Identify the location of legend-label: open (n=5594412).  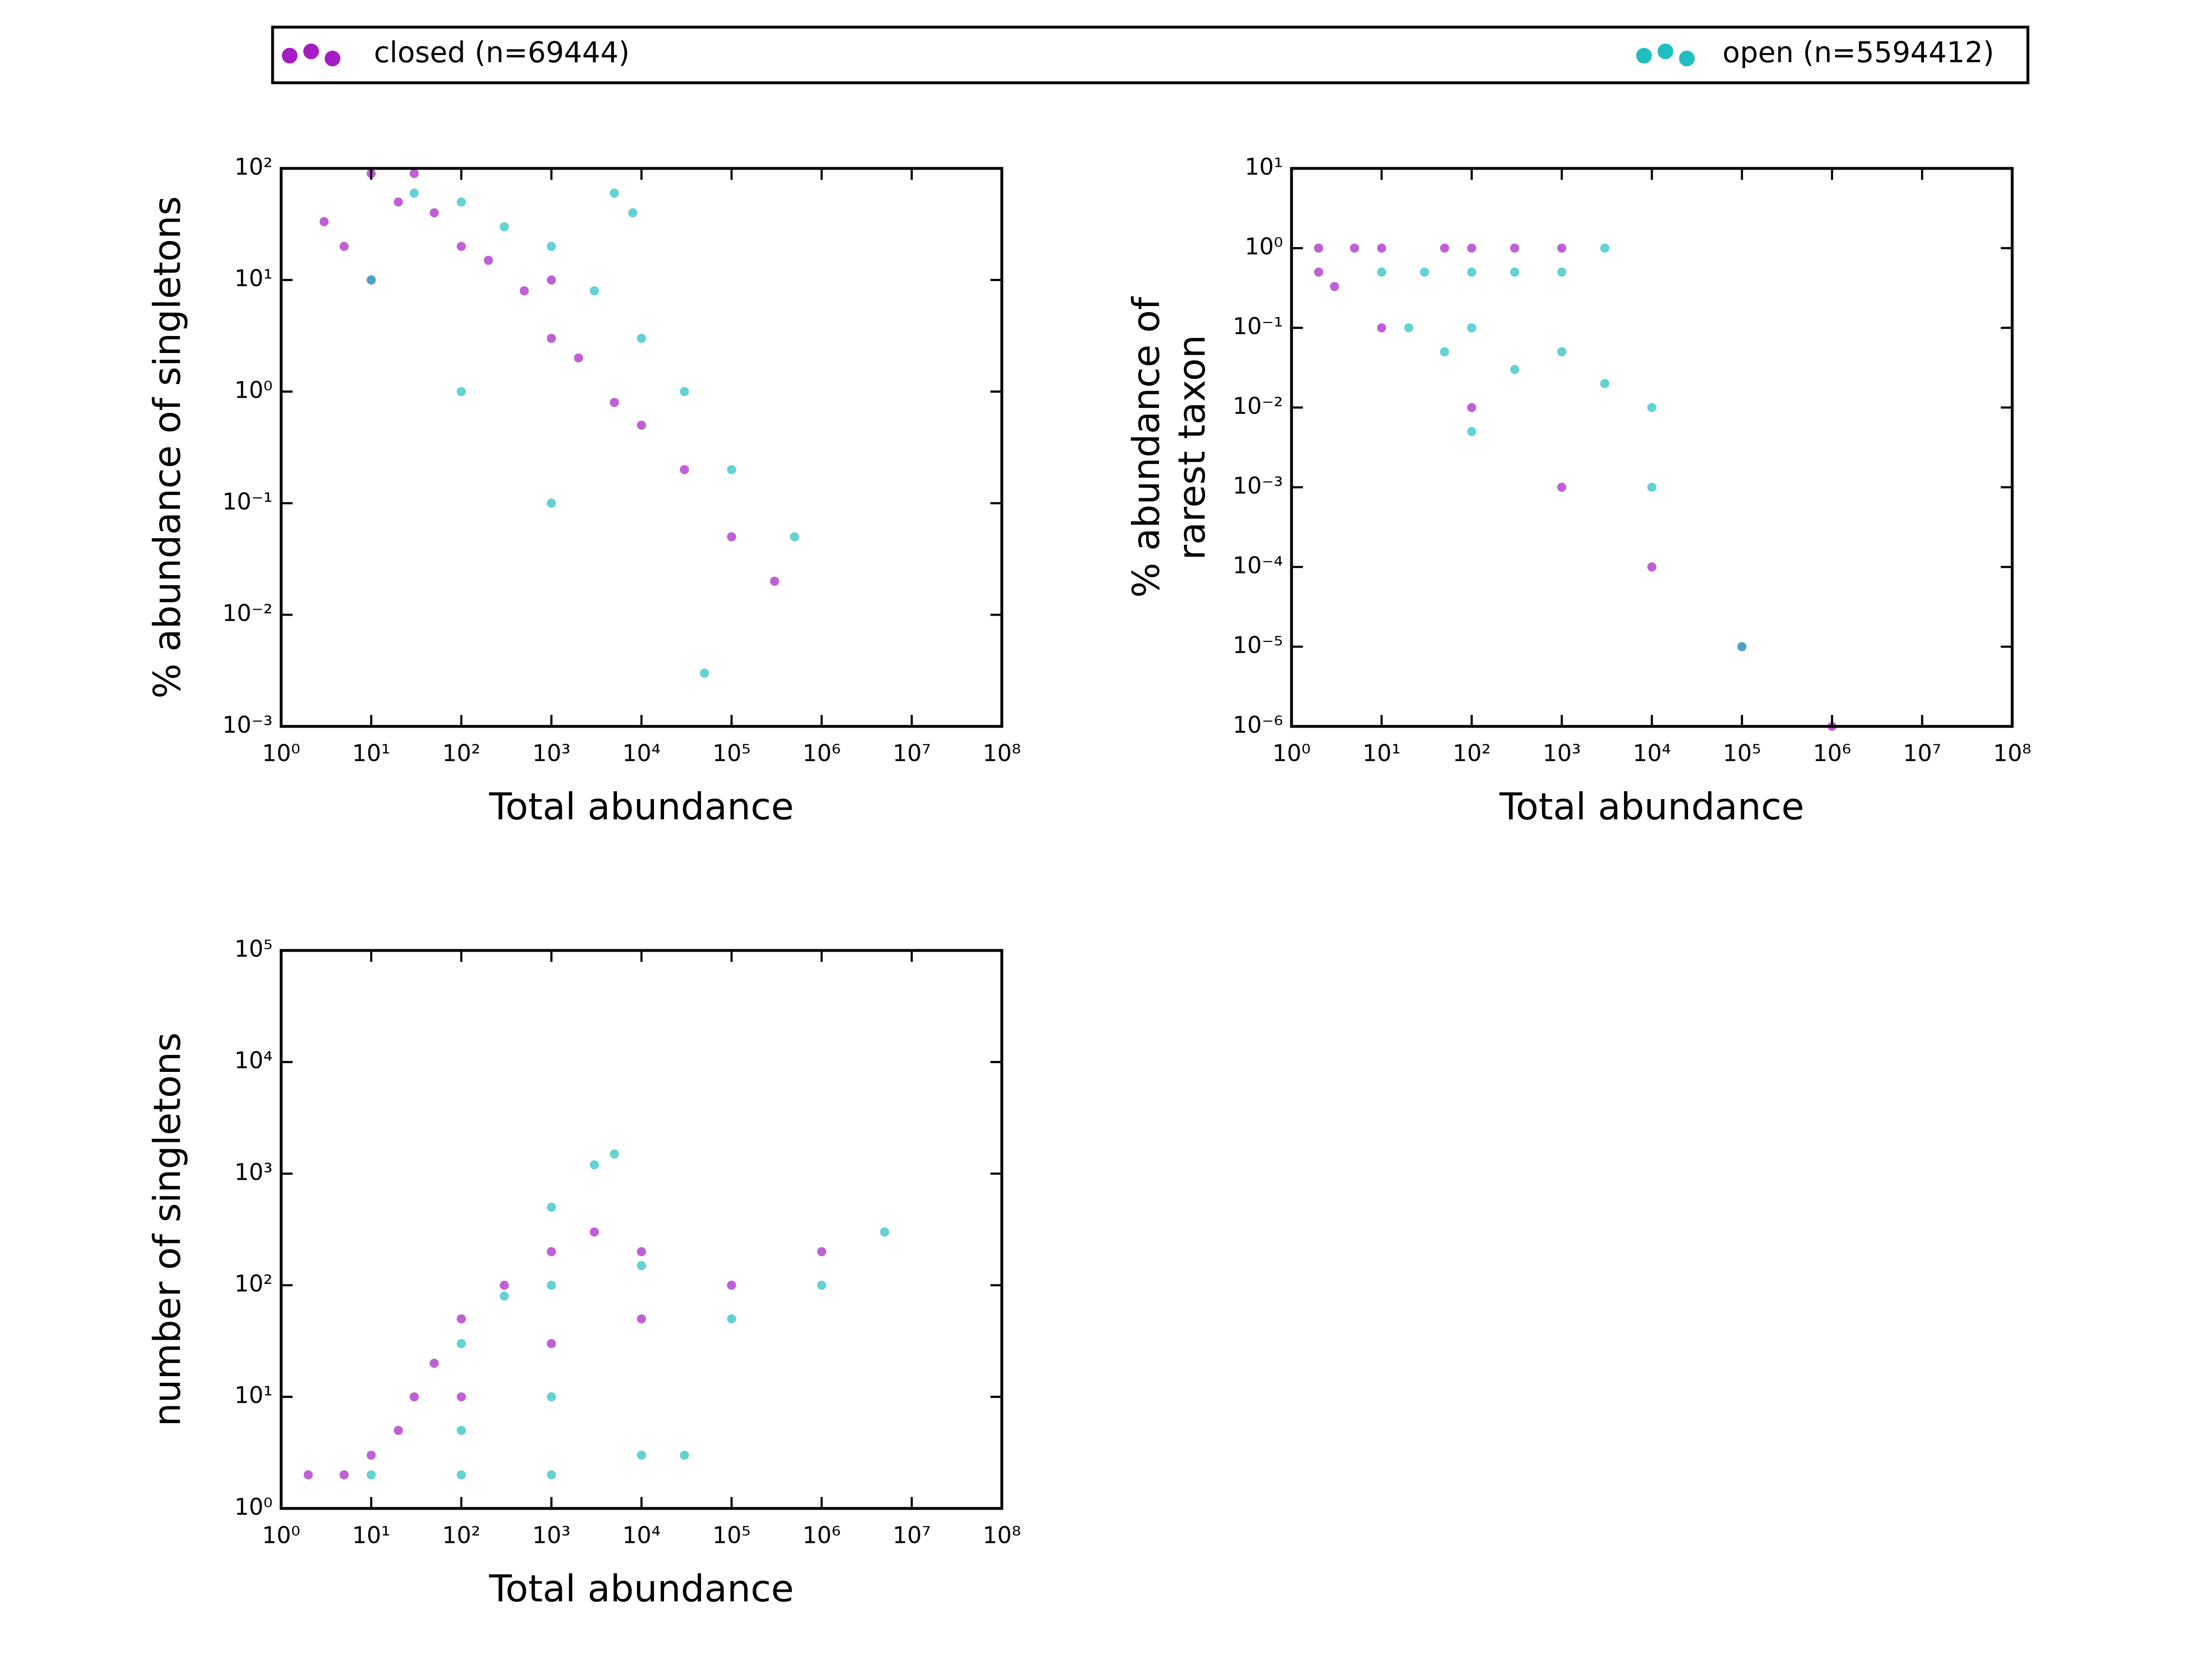
(1858, 52).